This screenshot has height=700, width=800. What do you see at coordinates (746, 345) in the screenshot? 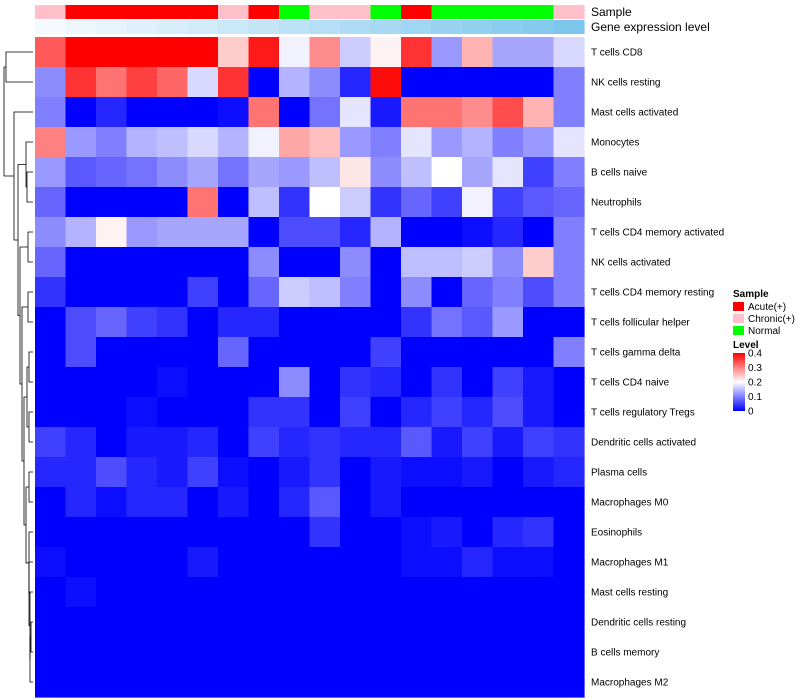
I see `level-legend-title: Level` at bounding box center [746, 345].